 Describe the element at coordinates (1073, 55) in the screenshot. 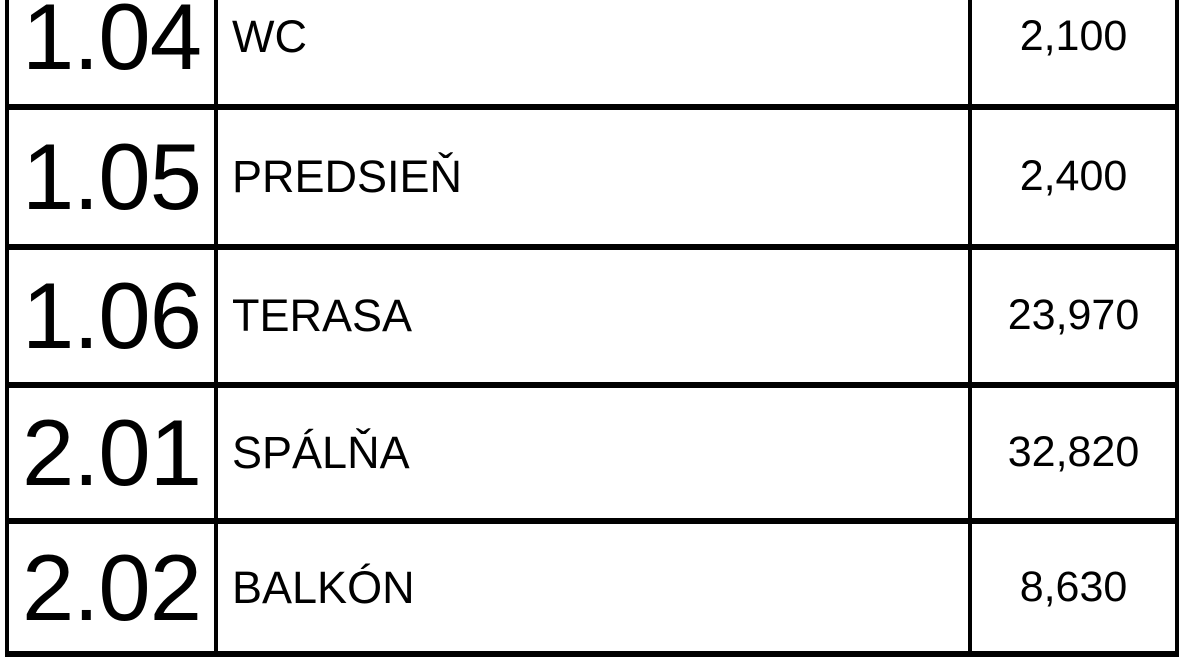

I see `room-area-cell: 2,100` at that location.